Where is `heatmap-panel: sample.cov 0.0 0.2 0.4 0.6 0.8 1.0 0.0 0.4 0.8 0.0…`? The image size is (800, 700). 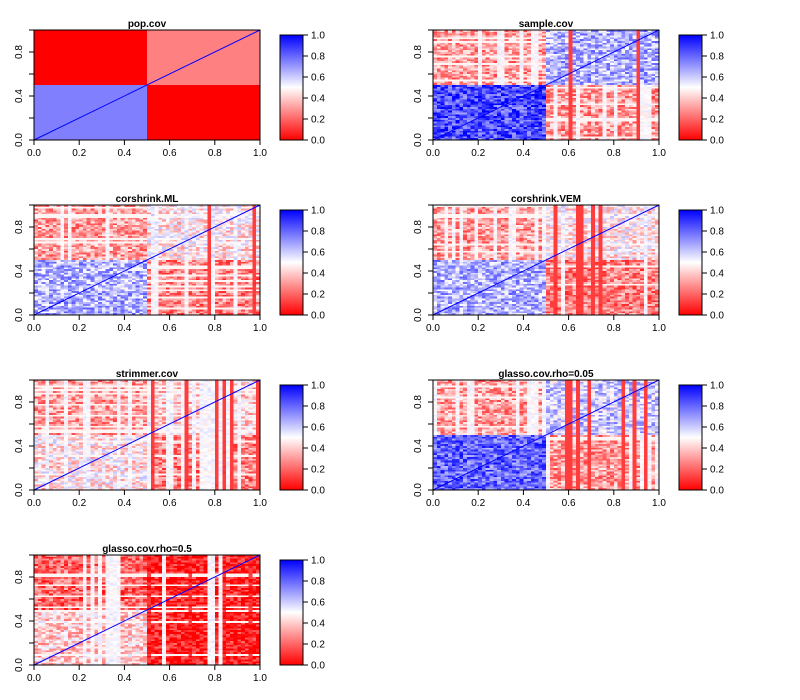 heatmap-panel: sample.cov 0.0 0.2 0.4 0.6 0.8 1.0 0.0 0.4 0.8 0.0… is located at coordinates (568, 89).